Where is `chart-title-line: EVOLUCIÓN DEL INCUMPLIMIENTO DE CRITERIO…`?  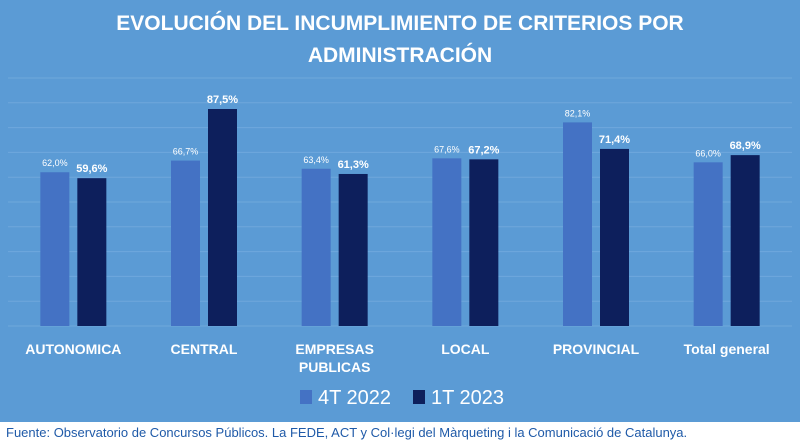
chart-title-line: EVOLUCIÓN DEL INCUMPLIMIENTO DE CRITERIO… is located at coordinates (399, 23).